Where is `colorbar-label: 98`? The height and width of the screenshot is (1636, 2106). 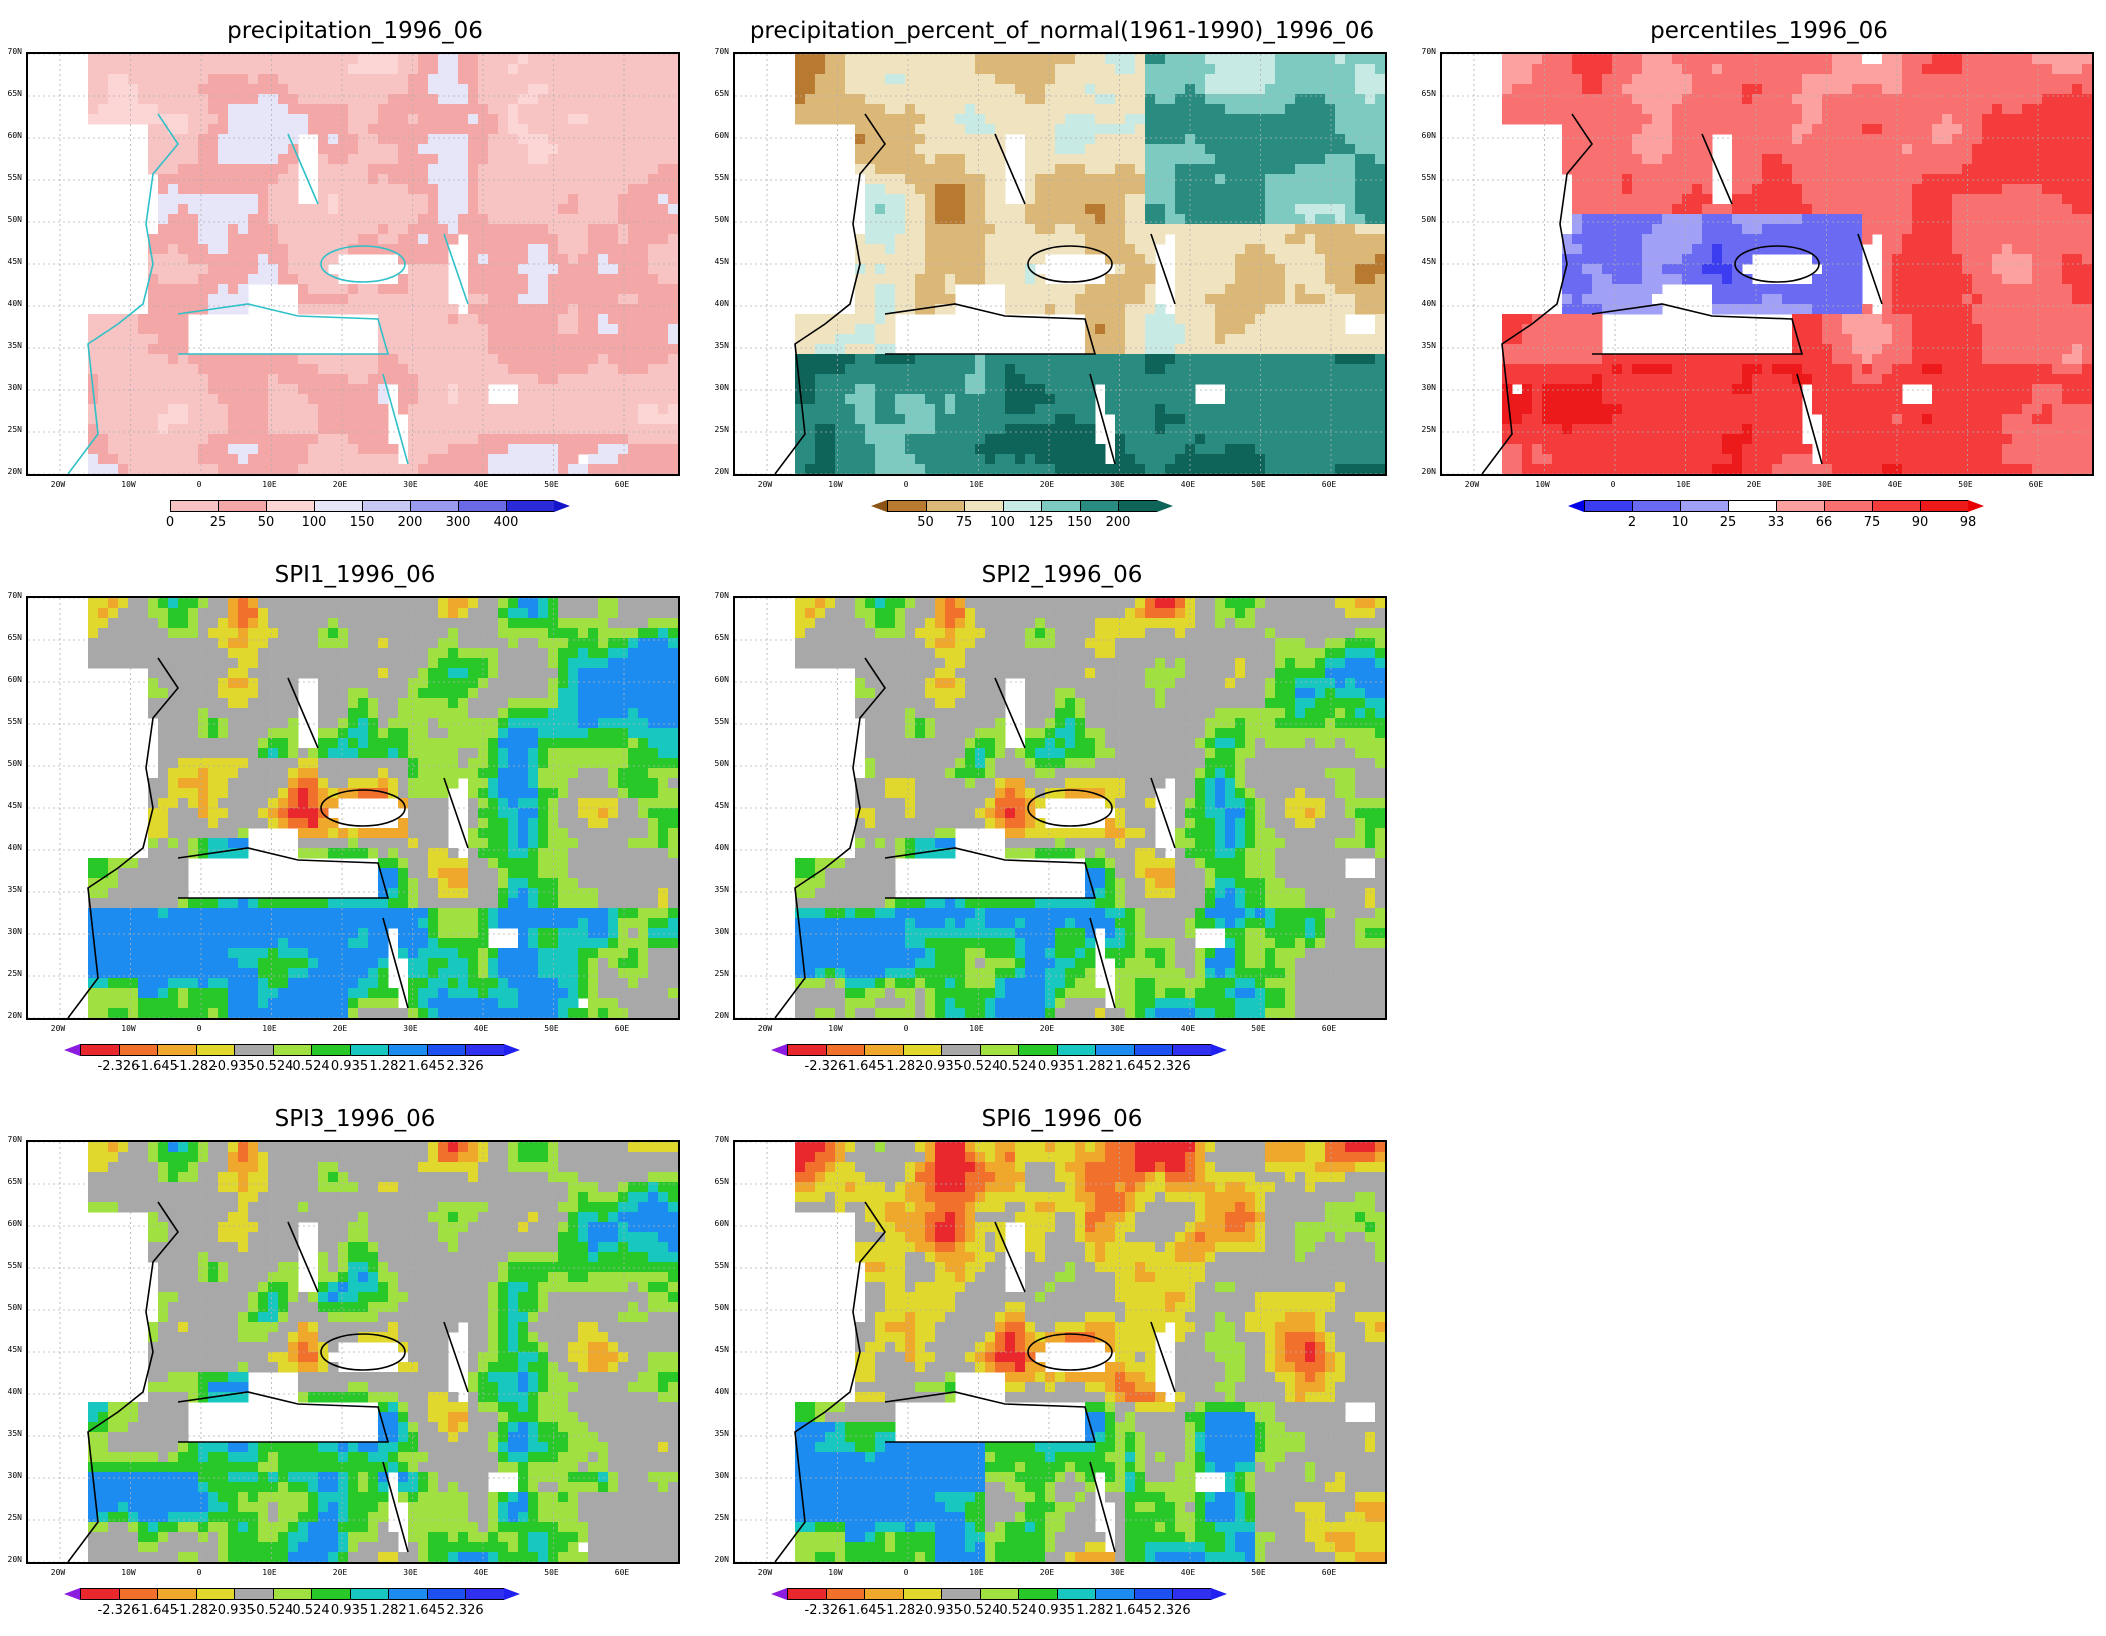 colorbar-label: 98 is located at coordinates (1968, 522).